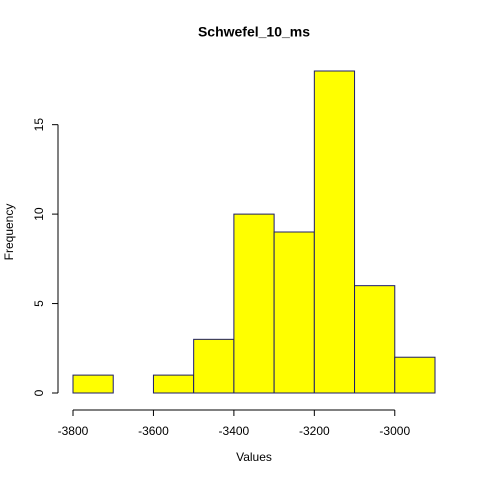  What do you see at coordinates (9, 232) in the screenshot?
I see `y-axis-label: Frequency` at bounding box center [9, 232].